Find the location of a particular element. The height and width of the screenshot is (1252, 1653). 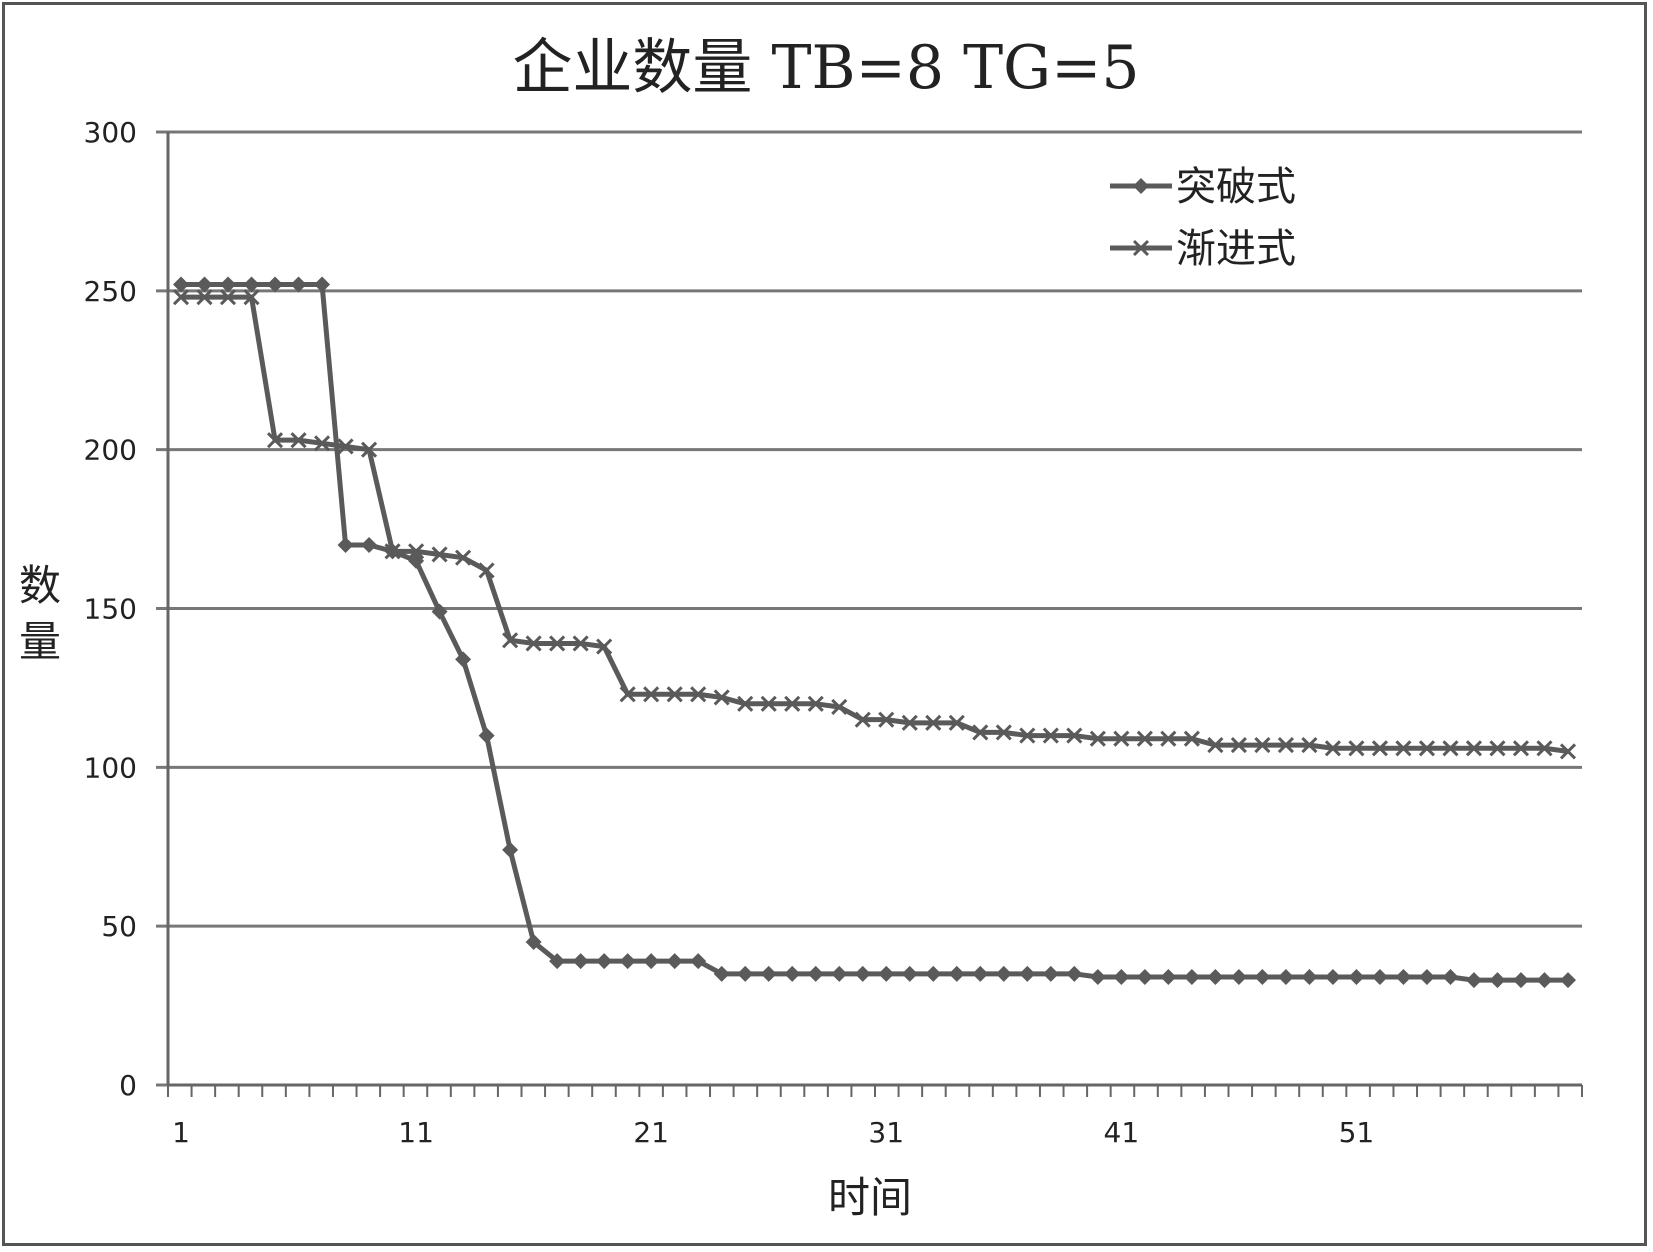

x-axis-label: 时间 is located at coordinates (870, 1197).